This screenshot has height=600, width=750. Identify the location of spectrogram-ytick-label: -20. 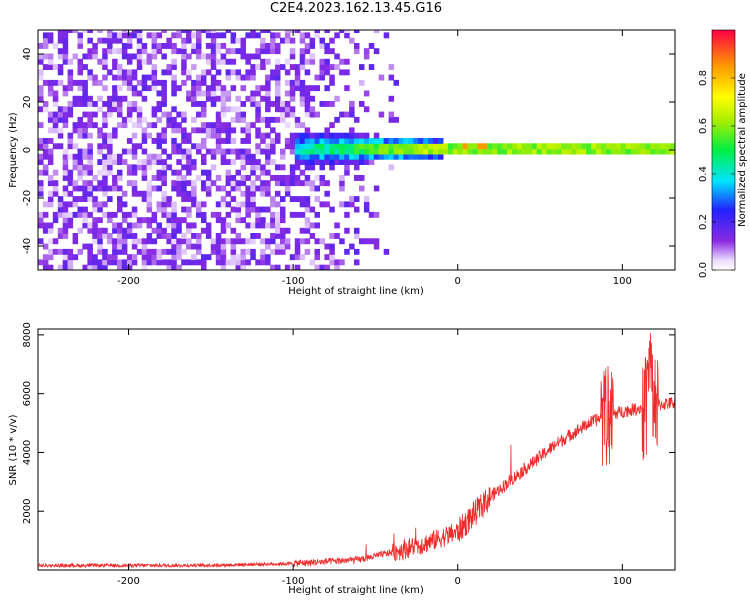
(27, 198).